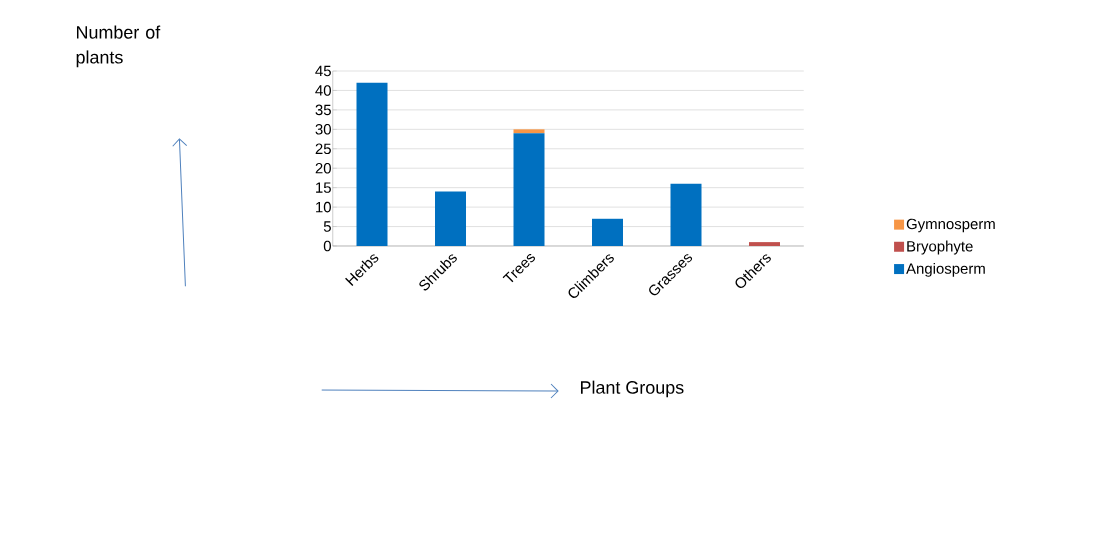  What do you see at coordinates (327, 246) in the screenshot?
I see `y-tick-label: 0` at bounding box center [327, 246].